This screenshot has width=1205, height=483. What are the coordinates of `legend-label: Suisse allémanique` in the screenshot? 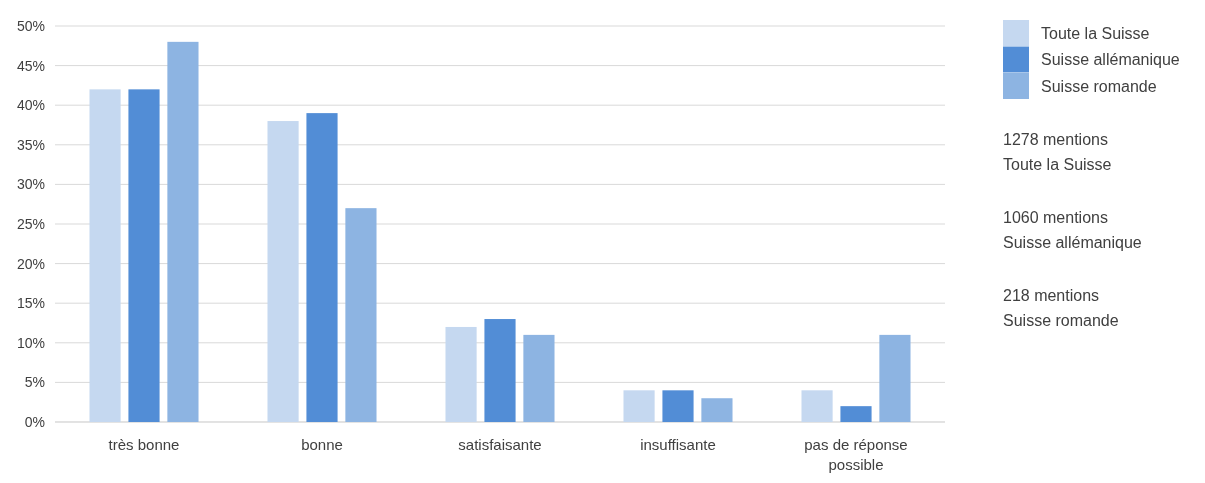 It's located at (1110, 60).